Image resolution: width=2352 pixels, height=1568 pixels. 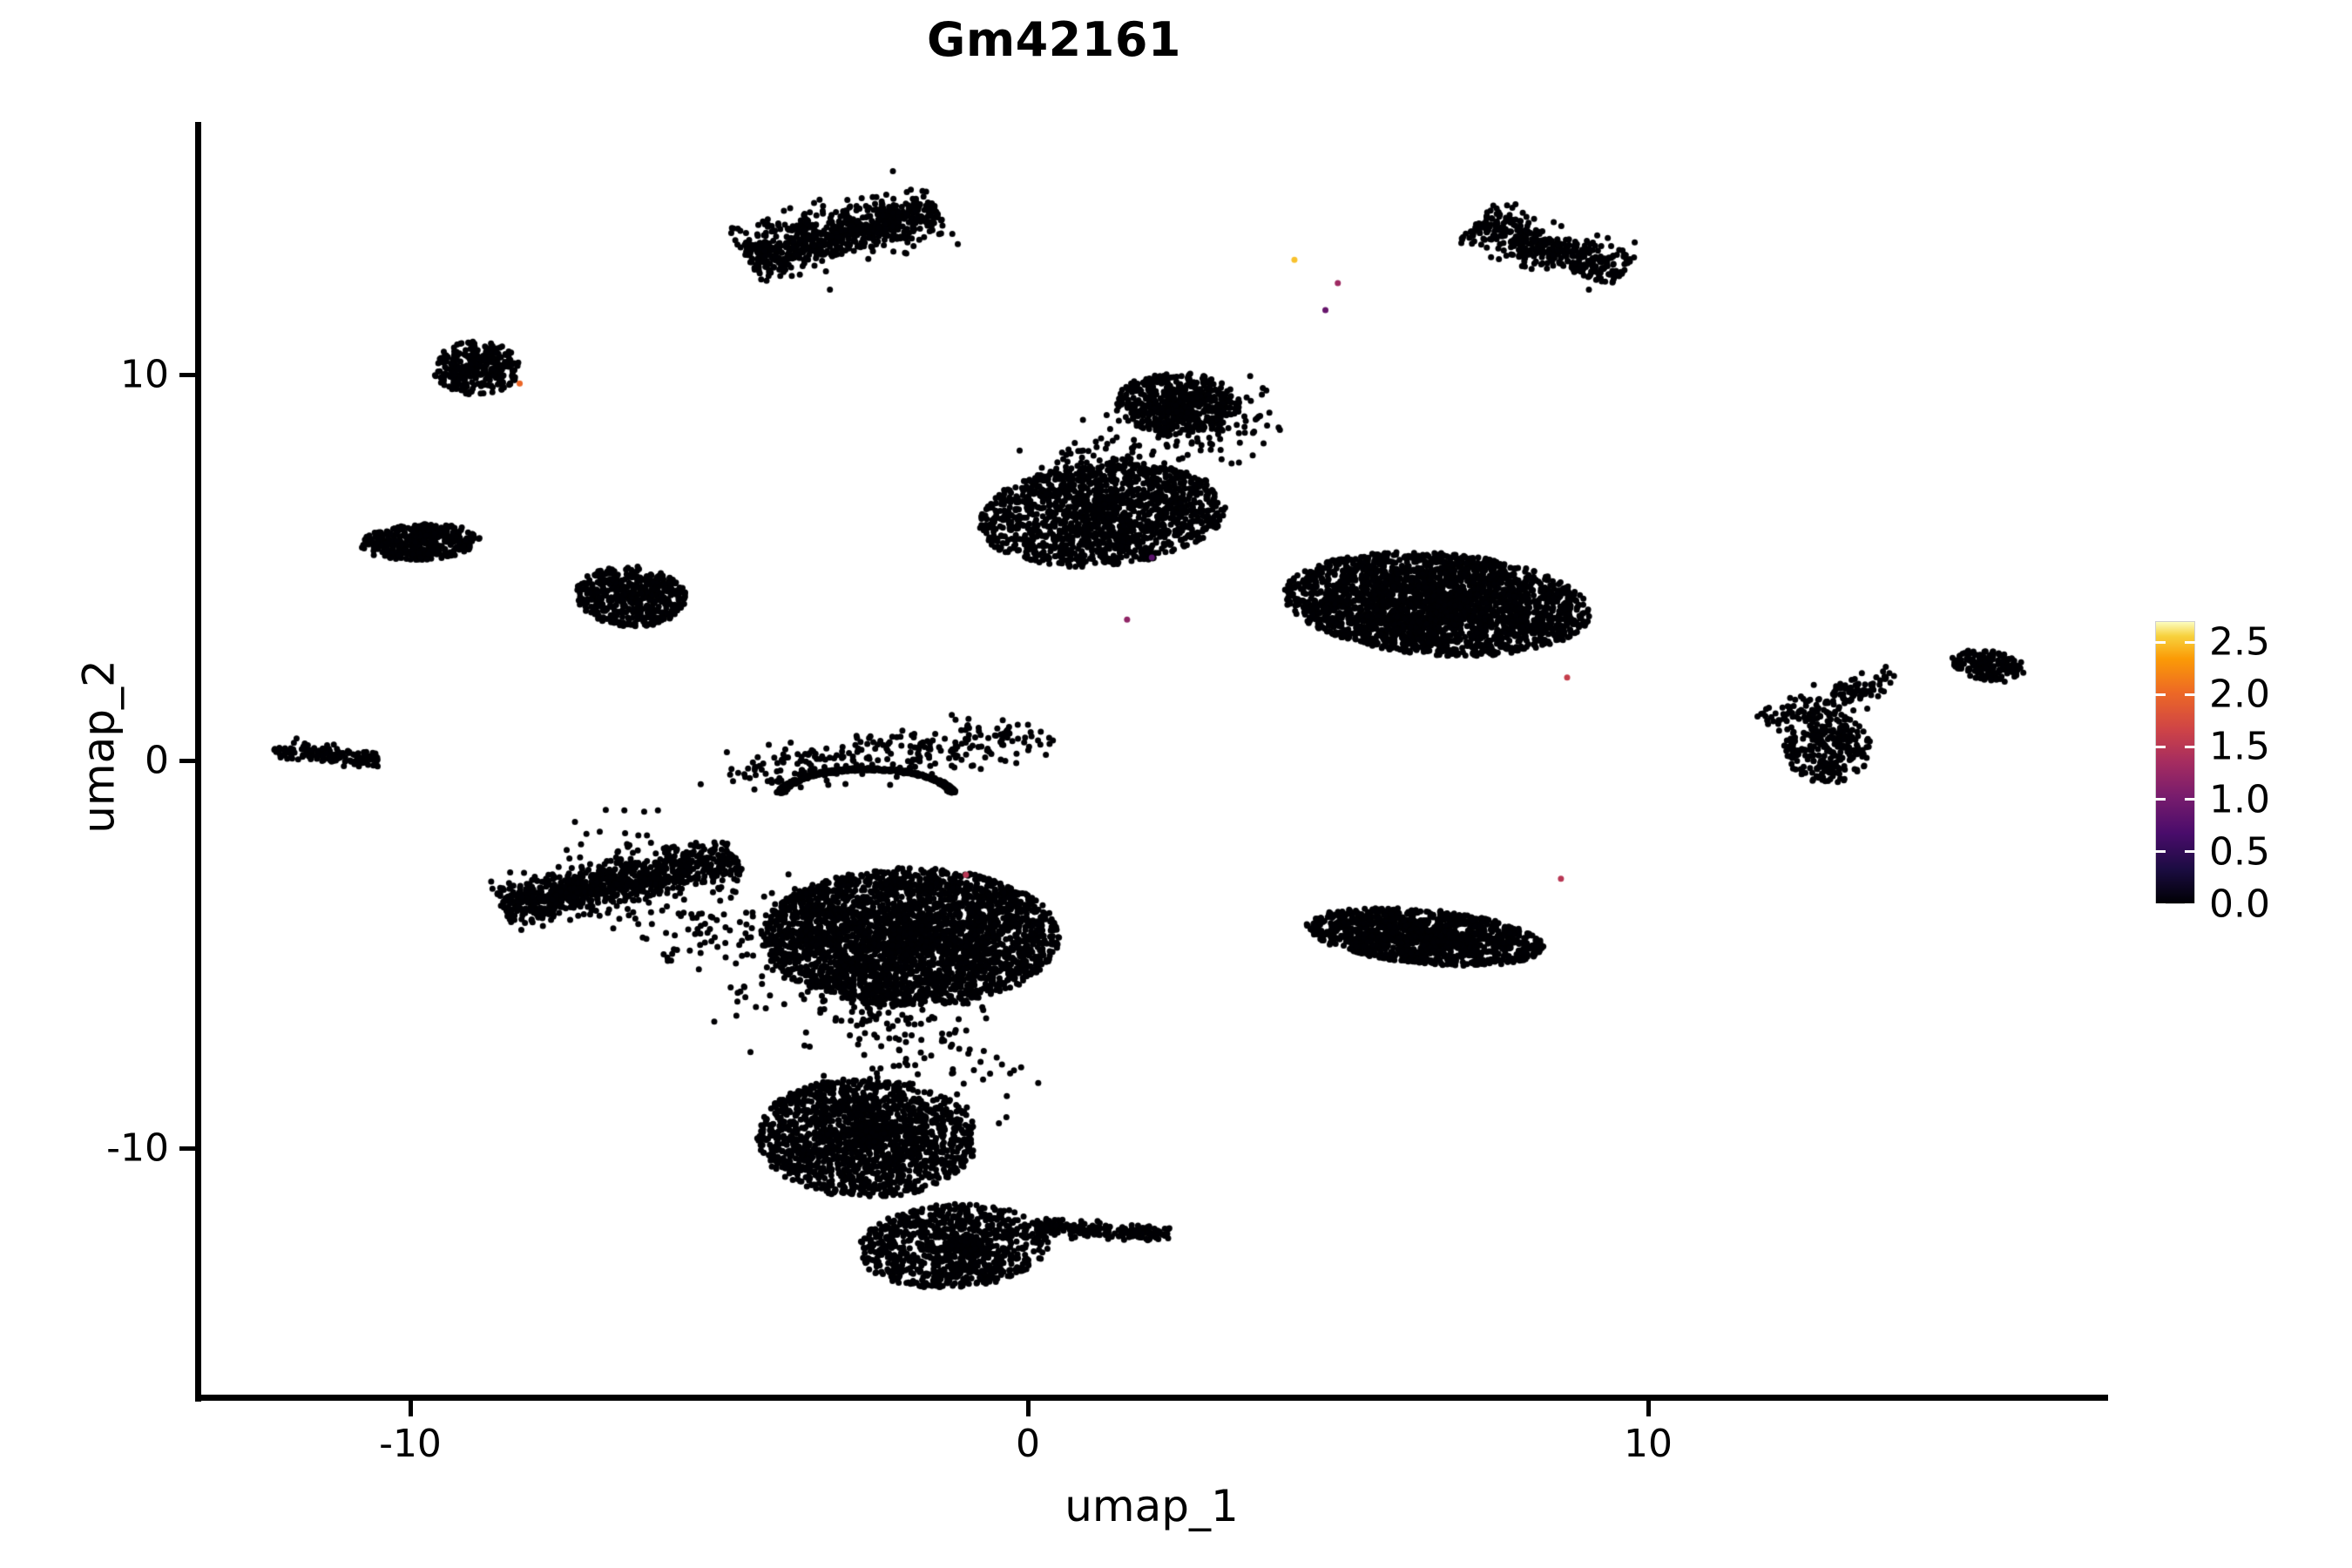 What do you see at coordinates (99, 746) in the screenshot?
I see `y-axis-label: umap_2` at bounding box center [99, 746].